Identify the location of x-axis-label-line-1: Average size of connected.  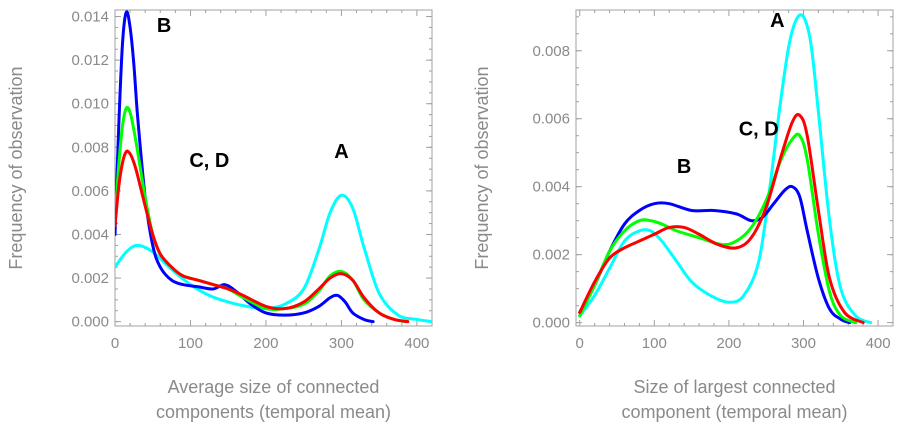
(274, 387).